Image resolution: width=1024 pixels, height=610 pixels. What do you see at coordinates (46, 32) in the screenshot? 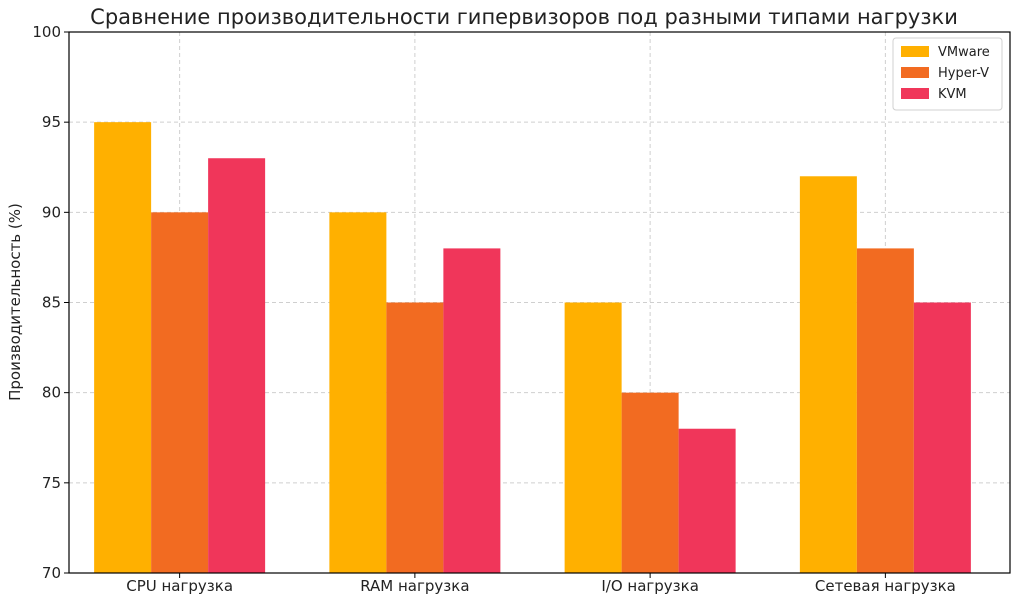
I see `y-tick-label: 100` at bounding box center [46, 32].